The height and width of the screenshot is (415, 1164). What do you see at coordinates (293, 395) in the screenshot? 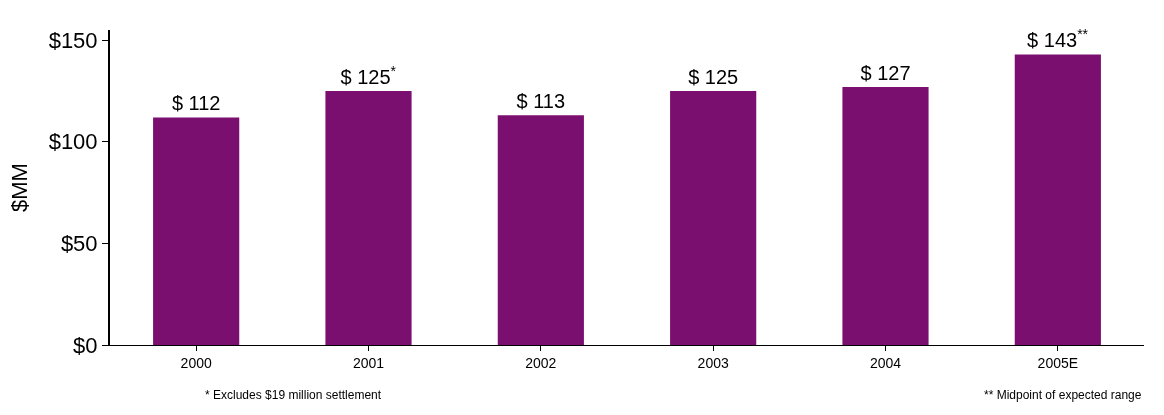
I see `text: * Excludes $19 million settlement` at bounding box center [293, 395].